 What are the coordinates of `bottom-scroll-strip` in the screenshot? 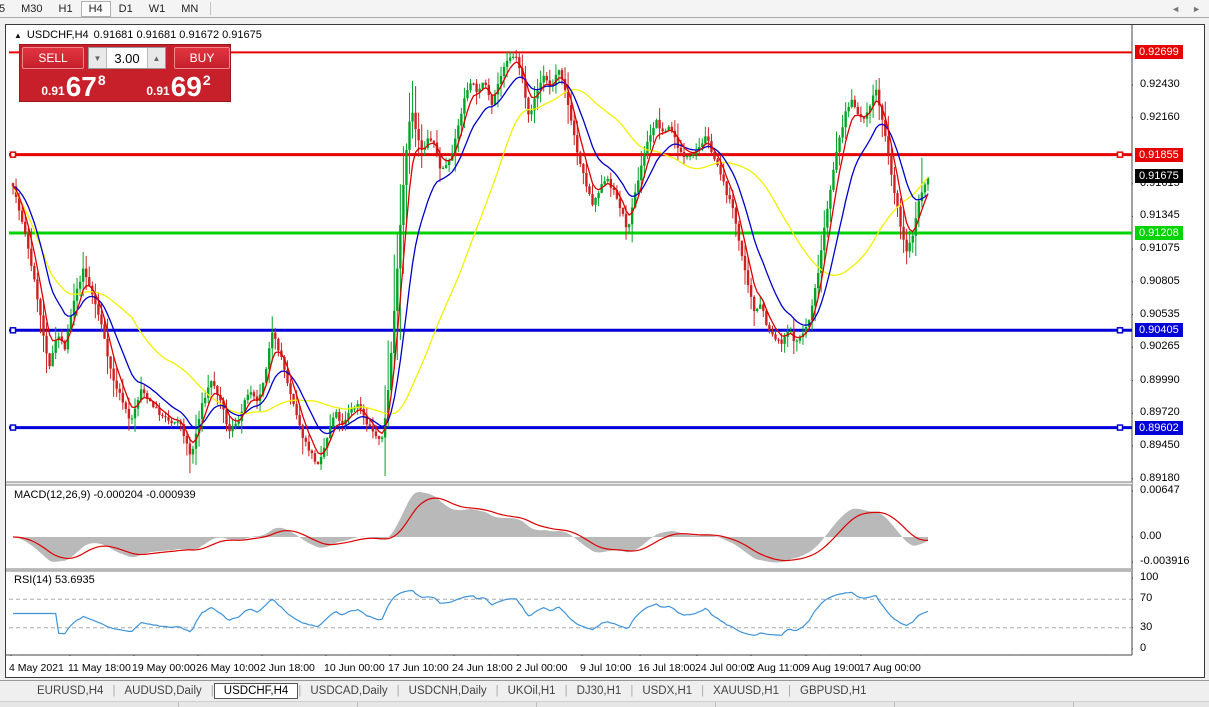 It's located at (604, 704).